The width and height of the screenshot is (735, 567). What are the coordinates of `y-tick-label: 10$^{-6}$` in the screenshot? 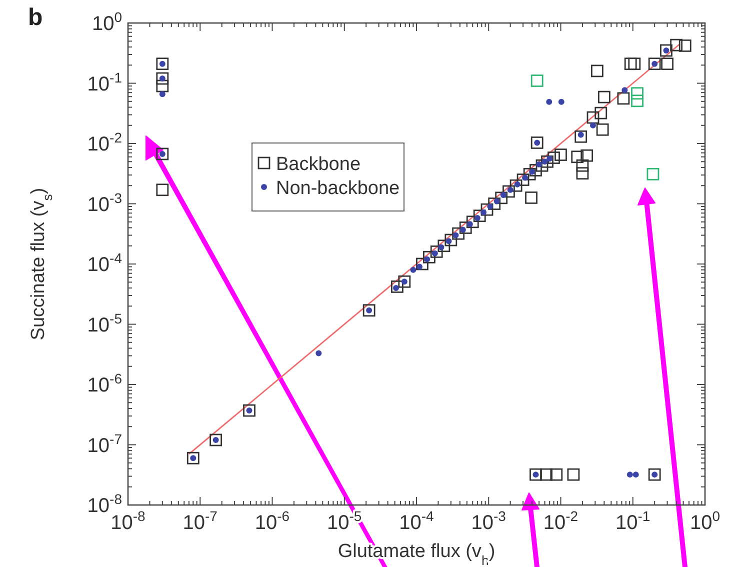 It's located at (104, 383).